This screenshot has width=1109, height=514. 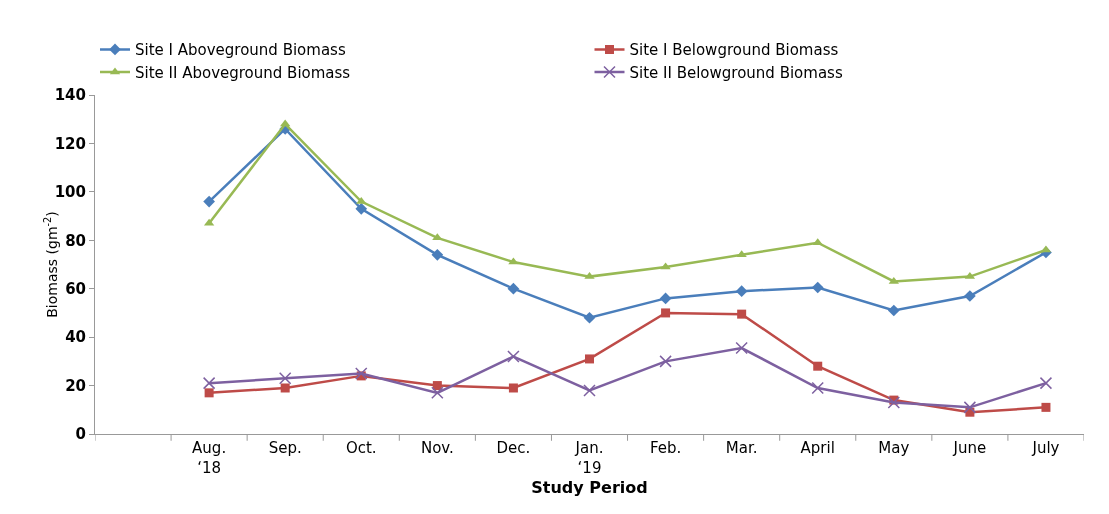 What do you see at coordinates (70, 95) in the screenshot?
I see `y-tick-label: 140` at bounding box center [70, 95].